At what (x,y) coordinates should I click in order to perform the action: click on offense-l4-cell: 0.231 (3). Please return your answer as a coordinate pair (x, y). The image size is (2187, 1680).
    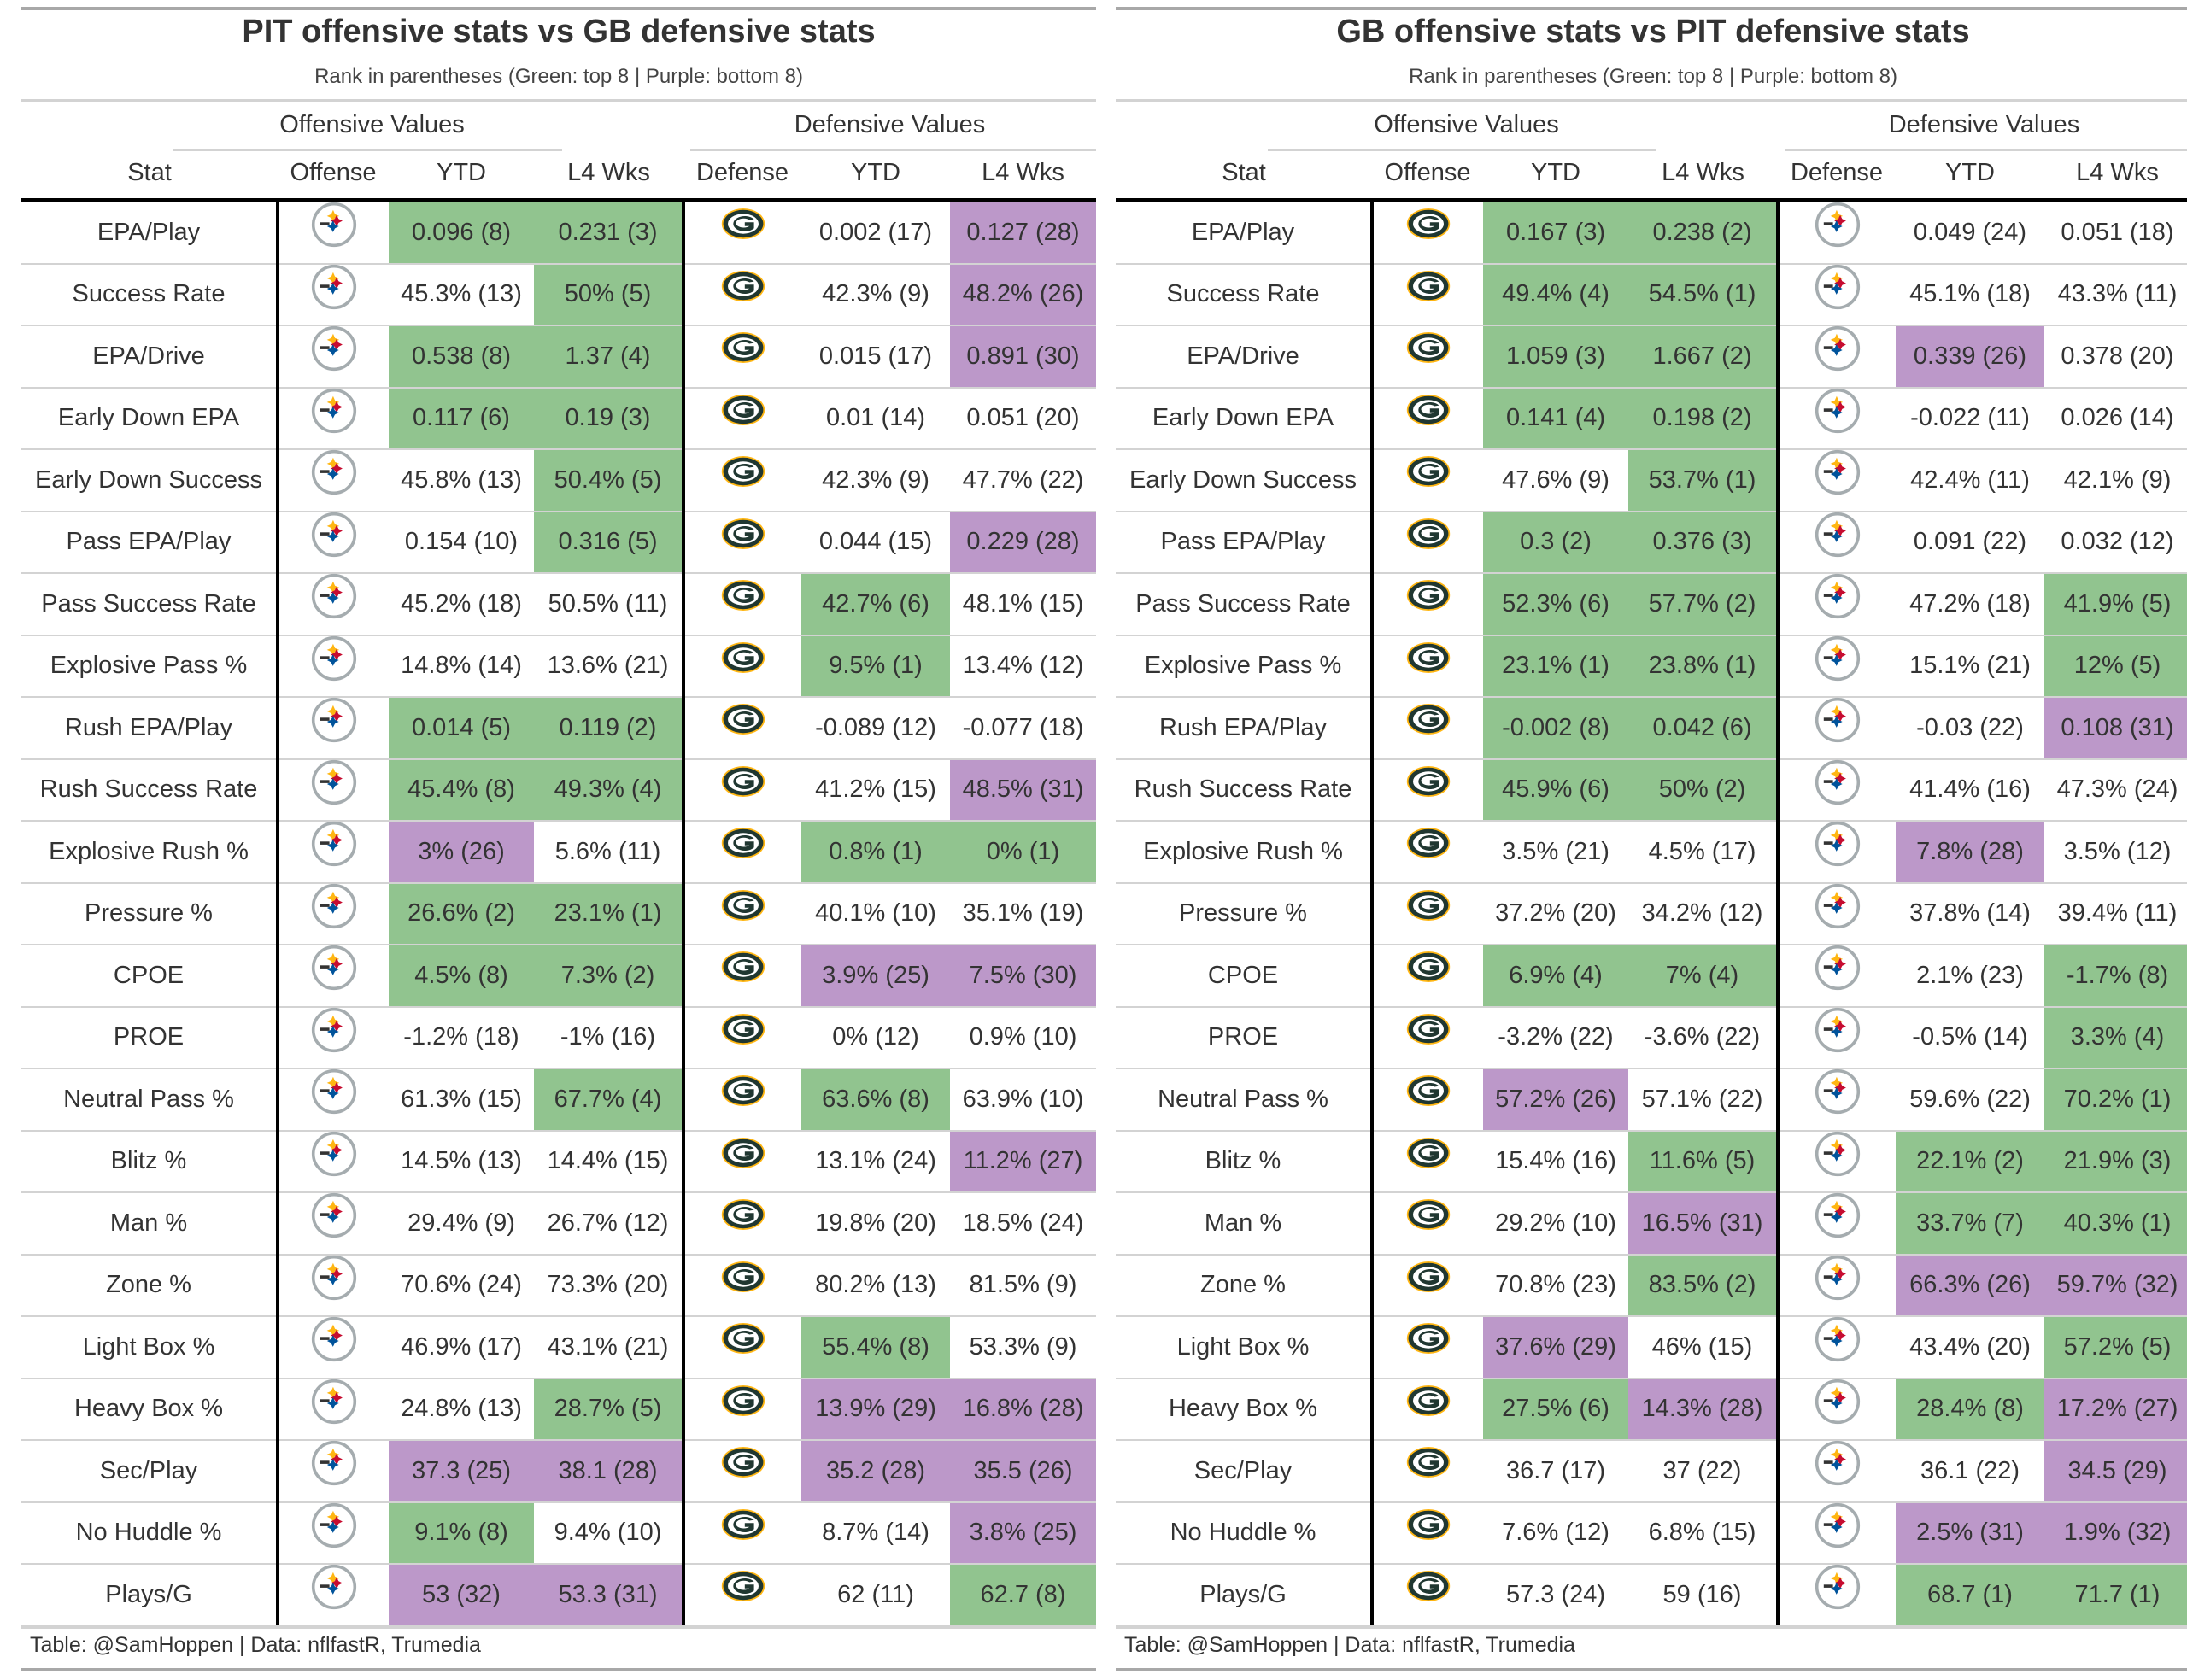
    Looking at the image, I should click on (608, 232).